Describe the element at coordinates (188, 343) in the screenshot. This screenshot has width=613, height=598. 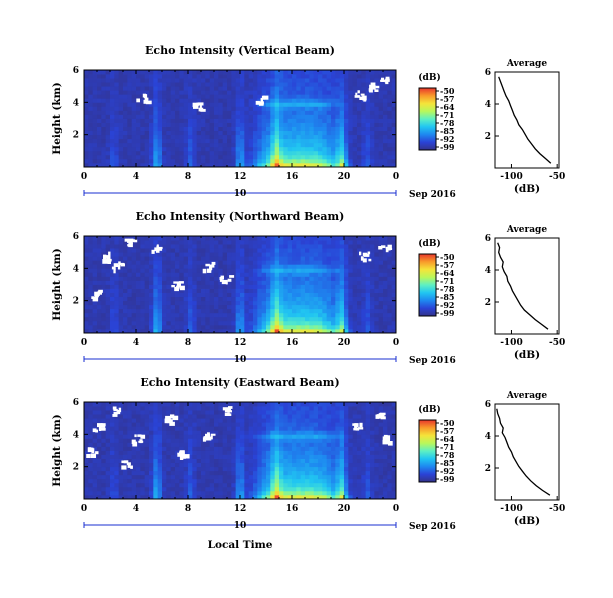
I see `x-tick-label: 8` at that location.